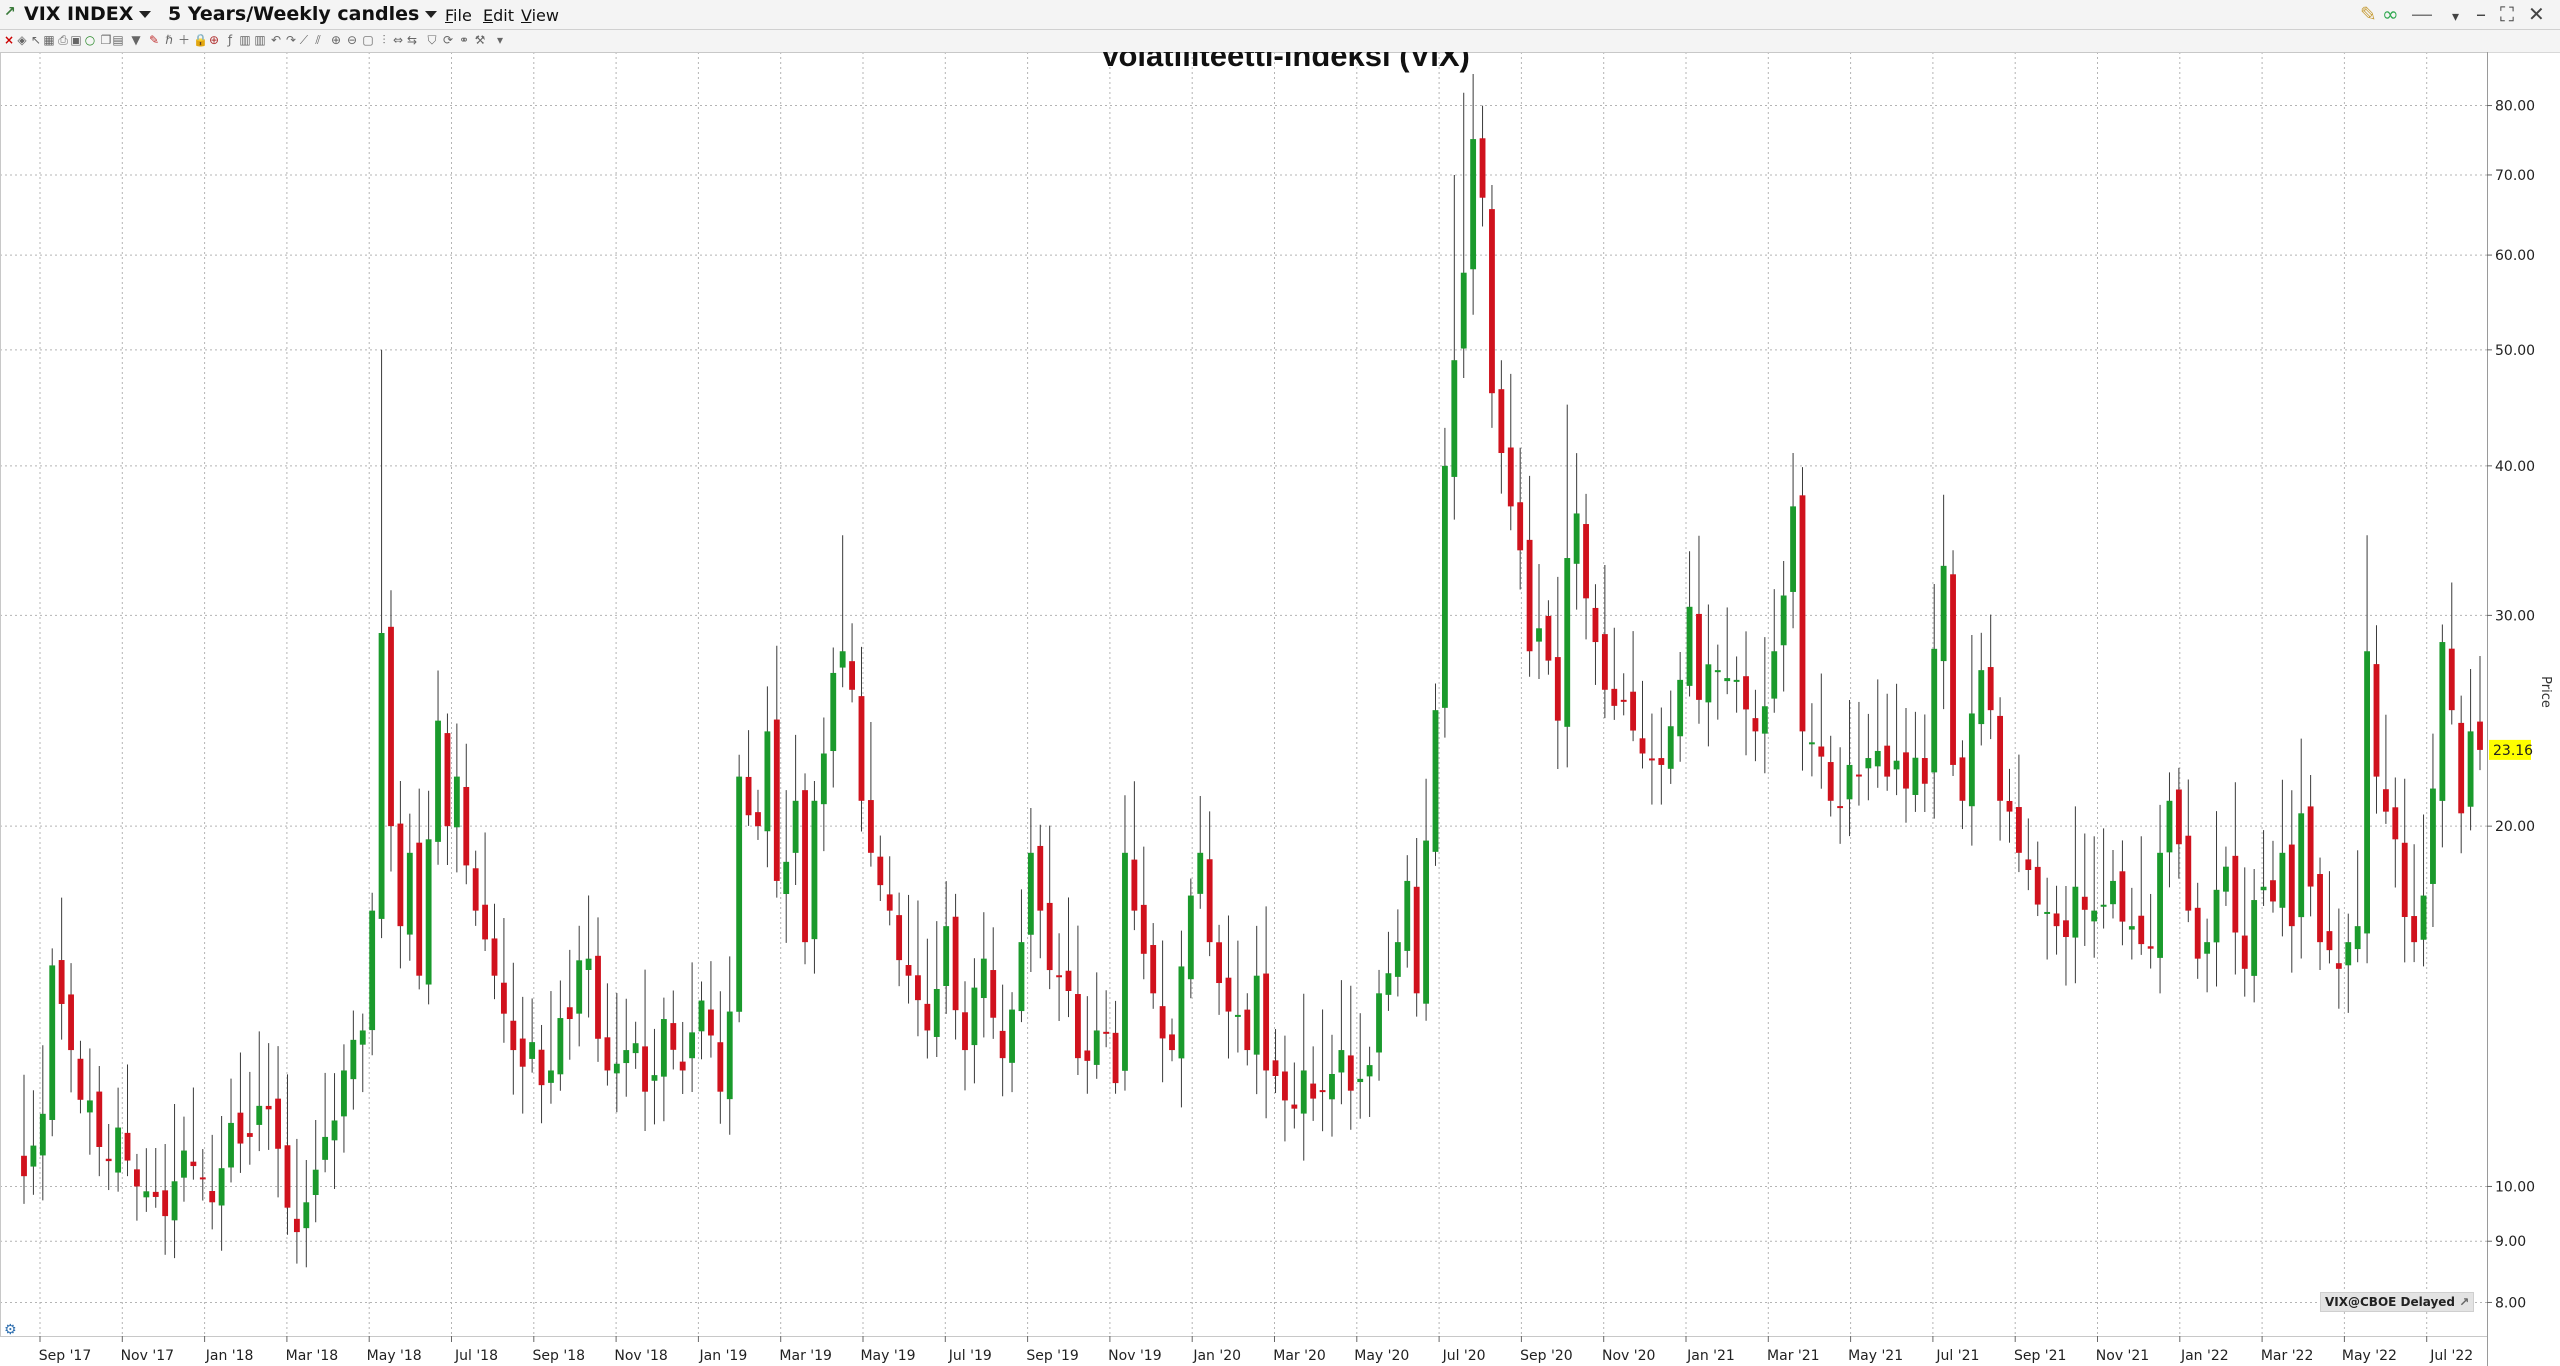  Describe the element at coordinates (22, 40) in the screenshot. I see `crosshair-icon: ◈` at that location.